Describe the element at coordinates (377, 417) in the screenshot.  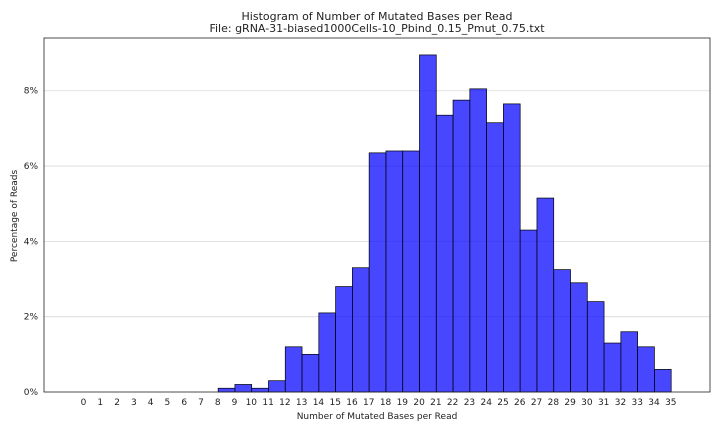
I see `x-axis-label: Number of Mutated Bases per Read` at that location.